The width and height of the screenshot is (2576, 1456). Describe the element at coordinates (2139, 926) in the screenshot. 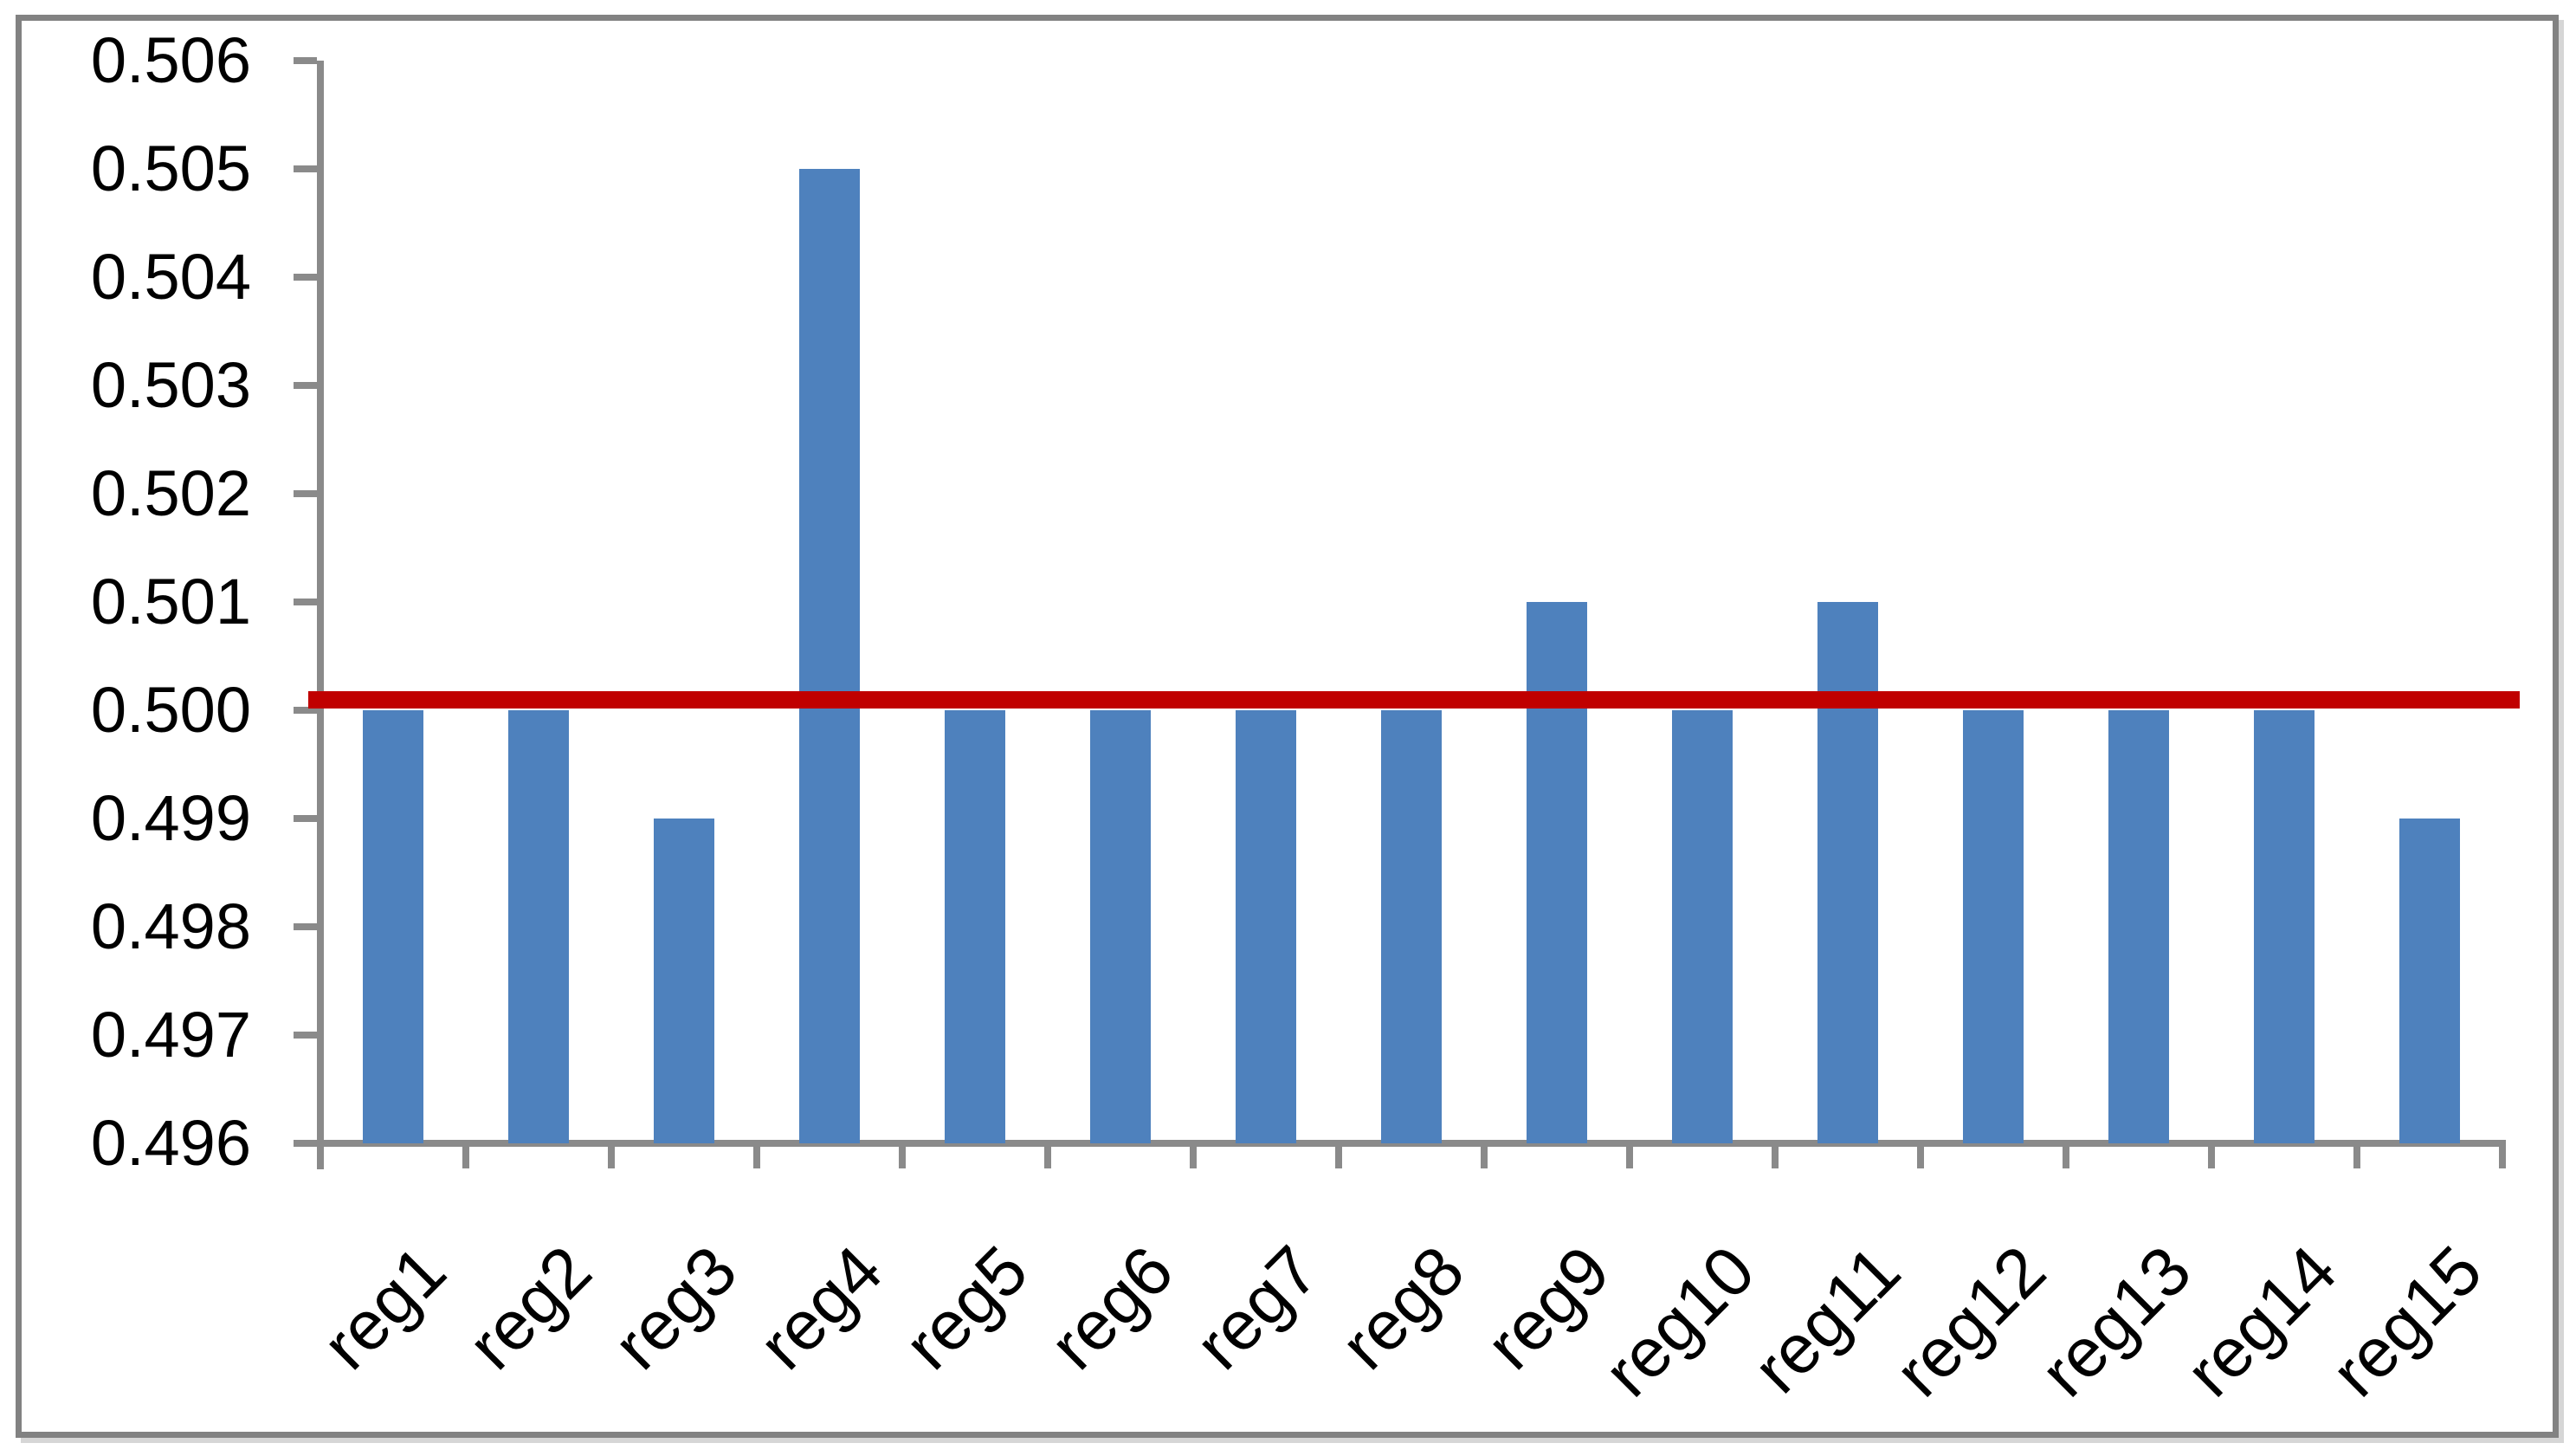

I see `bar-reg13` at that location.